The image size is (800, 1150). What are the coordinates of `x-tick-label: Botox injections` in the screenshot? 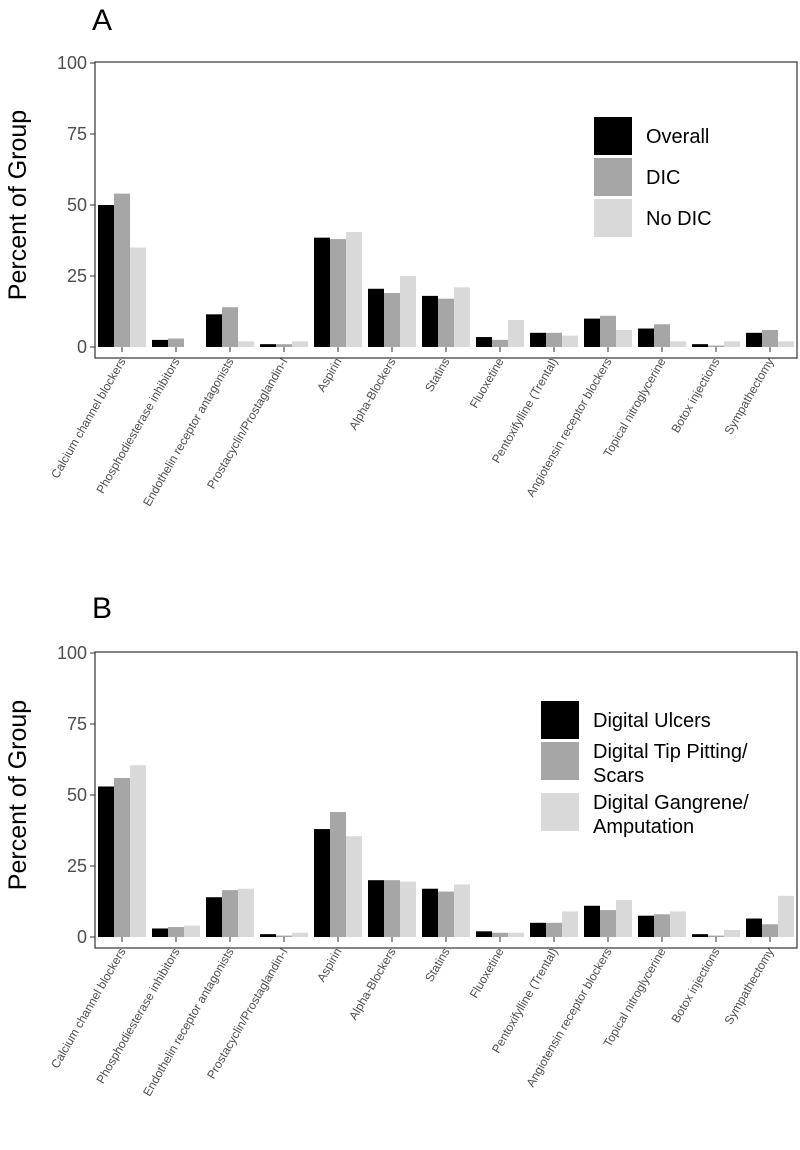 It's located at (695, 986).